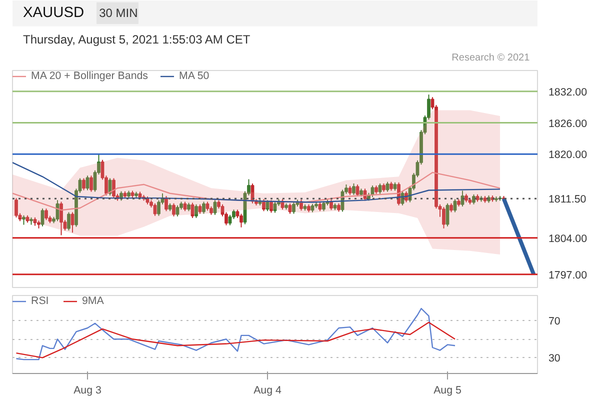 The image size is (590, 401). What do you see at coordinates (554, 322) in the screenshot?
I see `y-tick-label: 70` at bounding box center [554, 322].